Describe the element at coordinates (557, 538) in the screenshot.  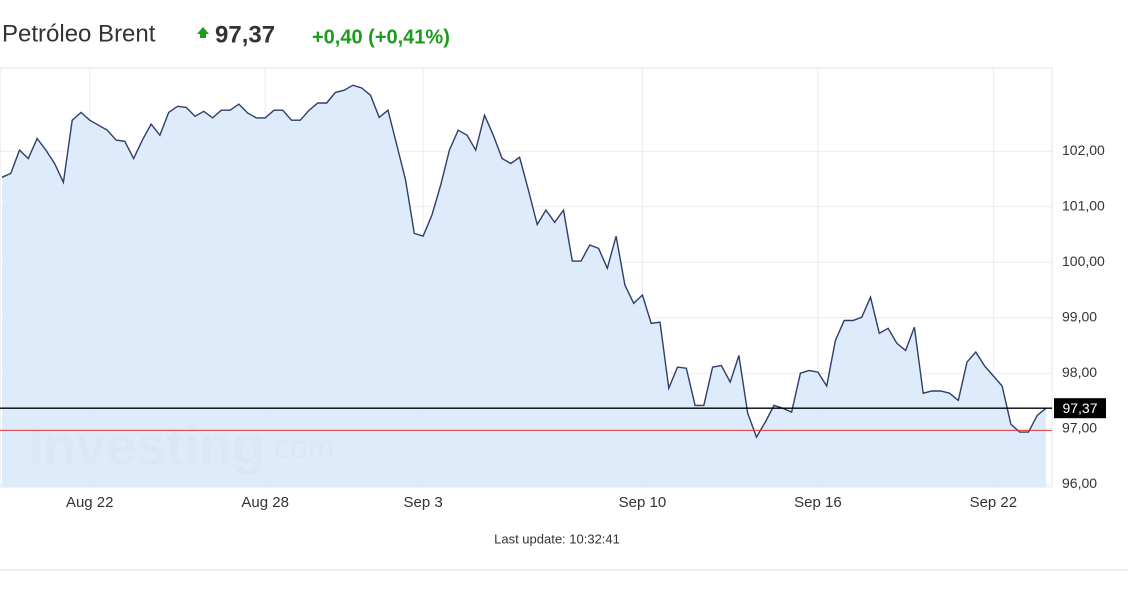
I see `last-update: Last update: 10:32:41` at that location.